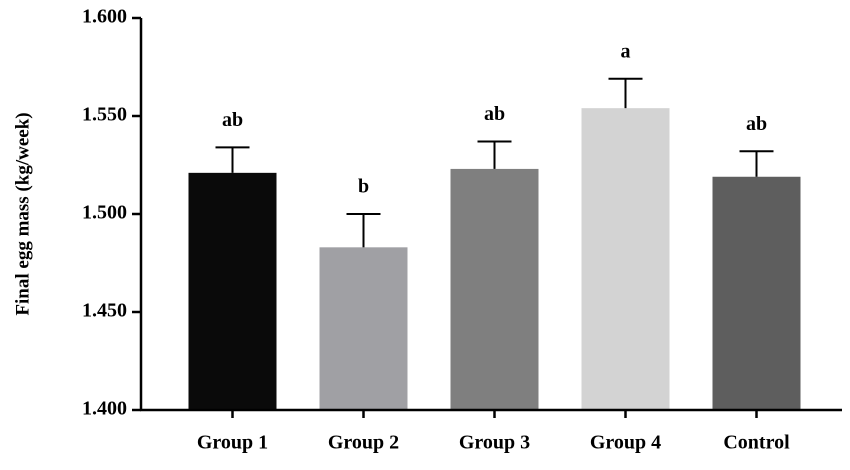  Describe the element at coordinates (626, 51) in the screenshot. I see `significance-label: a` at that location.